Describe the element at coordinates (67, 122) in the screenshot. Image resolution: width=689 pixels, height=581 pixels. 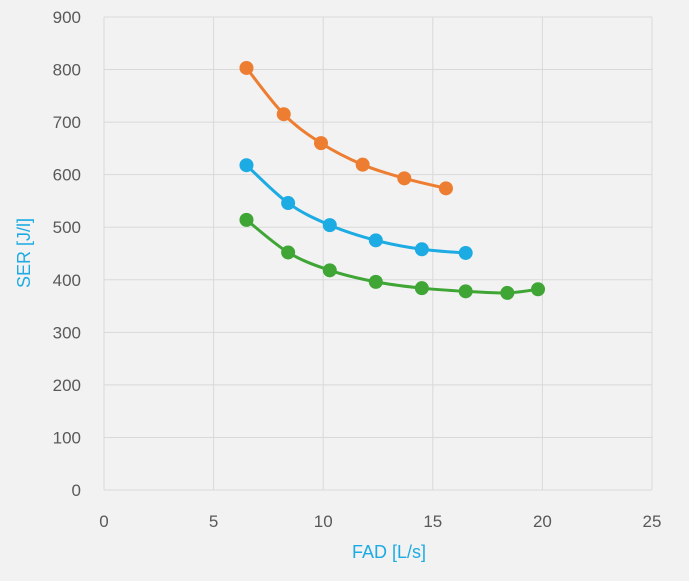
I see `y-tick-label: 700` at that location.